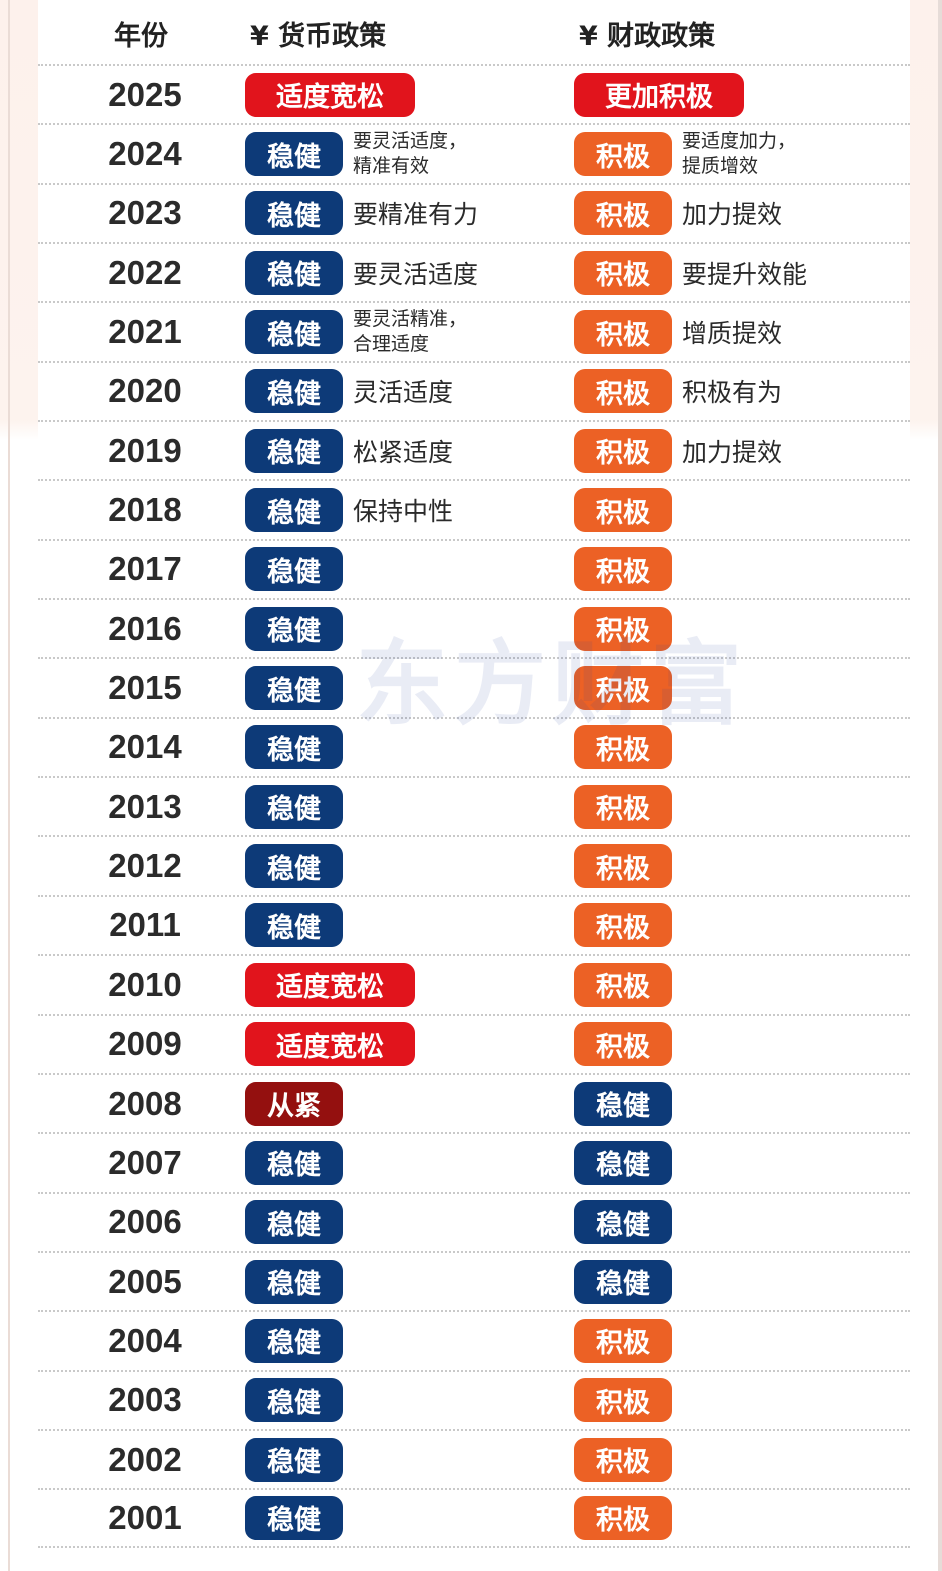 The image size is (942, 1571). I want to click on right-border, so click(940, 785).